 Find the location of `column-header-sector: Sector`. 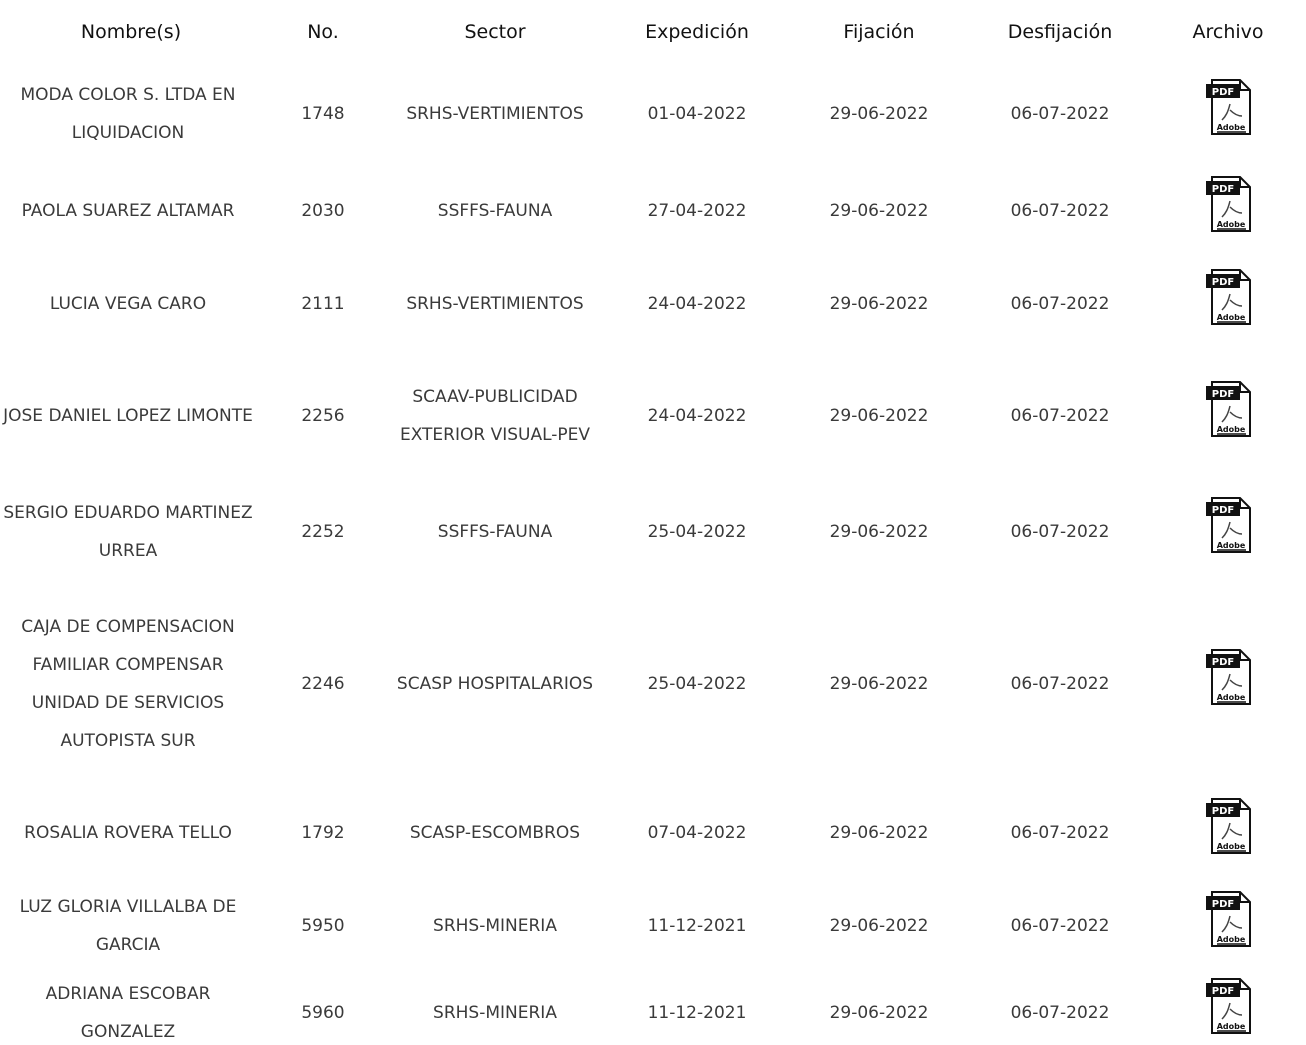

column-header-sector: Sector is located at coordinates (495, 32).